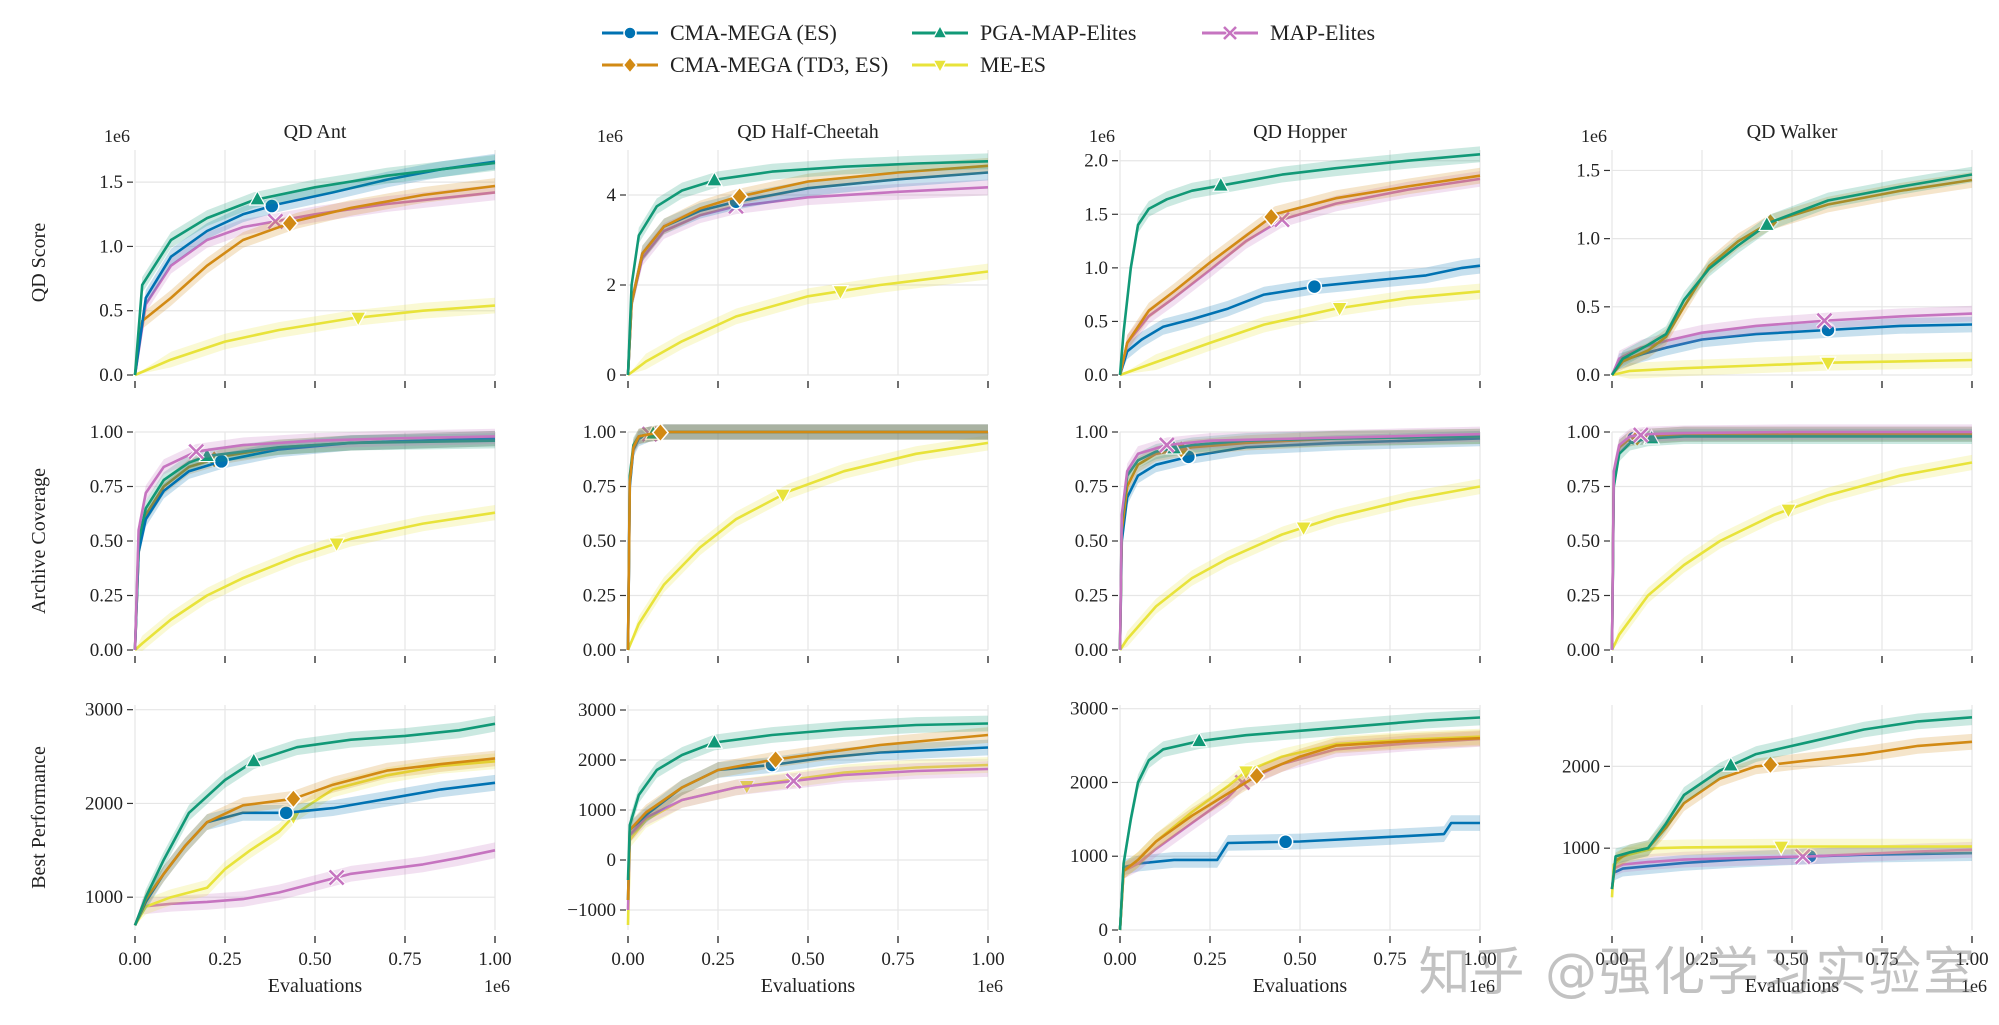  What do you see at coordinates (599, 541) in the screenshot?
I see `y-tick-label: 0.50` at bounding box center [599, 541].